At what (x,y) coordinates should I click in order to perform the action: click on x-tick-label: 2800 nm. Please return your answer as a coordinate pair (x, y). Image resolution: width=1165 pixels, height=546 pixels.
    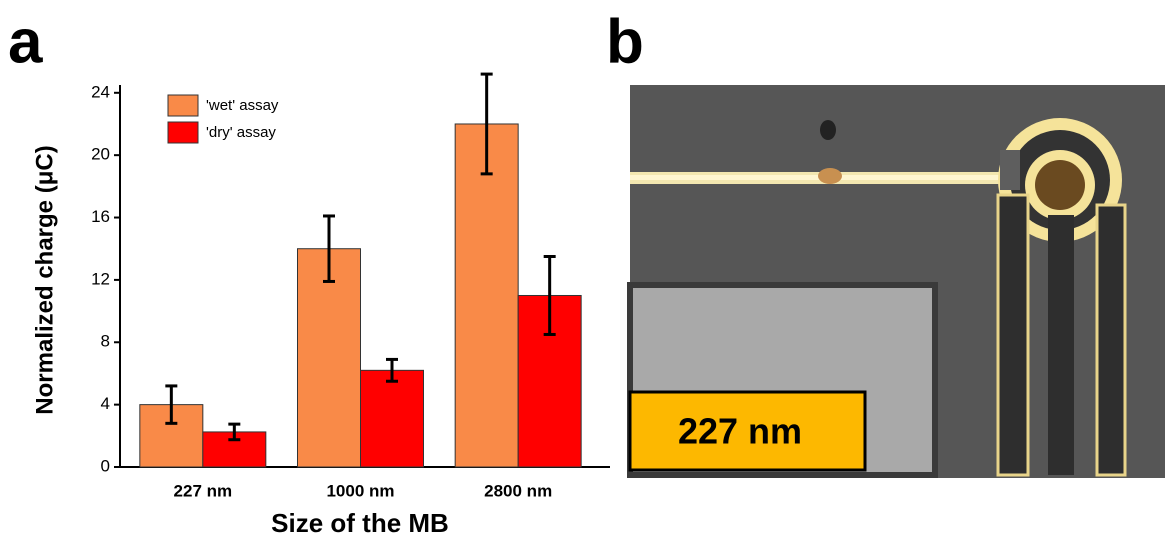
    Looking at the image, I should click on (518, 490).